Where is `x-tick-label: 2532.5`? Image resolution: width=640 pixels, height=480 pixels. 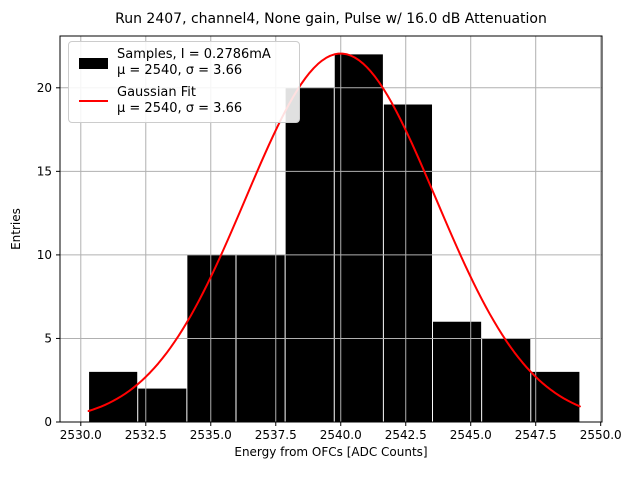
x-tick-label: 2532.5 is located at coordinates (146, 435).